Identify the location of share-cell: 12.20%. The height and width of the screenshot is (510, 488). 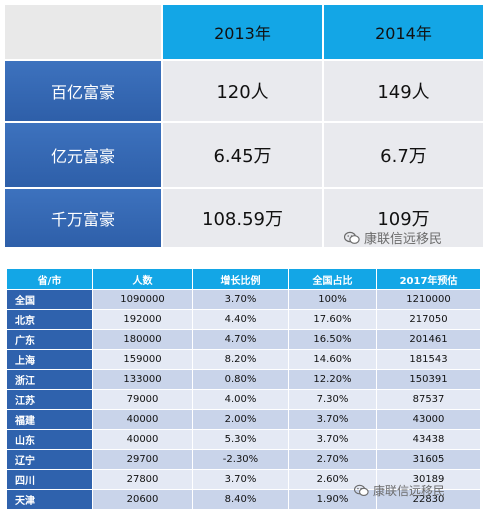
(332, 379).